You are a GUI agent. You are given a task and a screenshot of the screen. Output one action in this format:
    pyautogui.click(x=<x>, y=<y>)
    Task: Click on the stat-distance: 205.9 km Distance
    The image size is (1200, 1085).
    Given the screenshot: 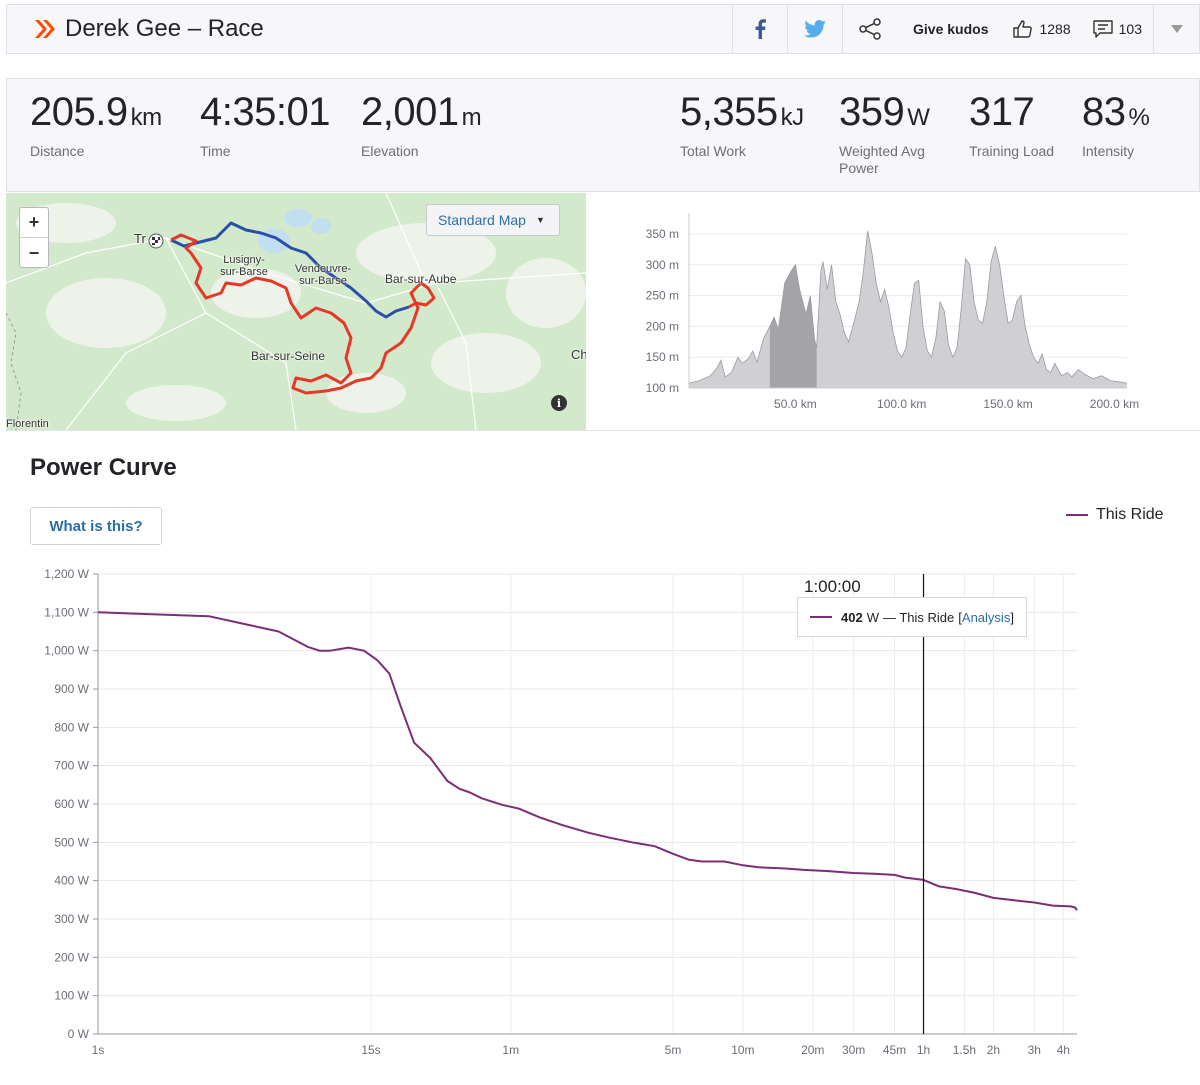 What is the action you would take?
    pyautogui.click(x=96, y=124)
    